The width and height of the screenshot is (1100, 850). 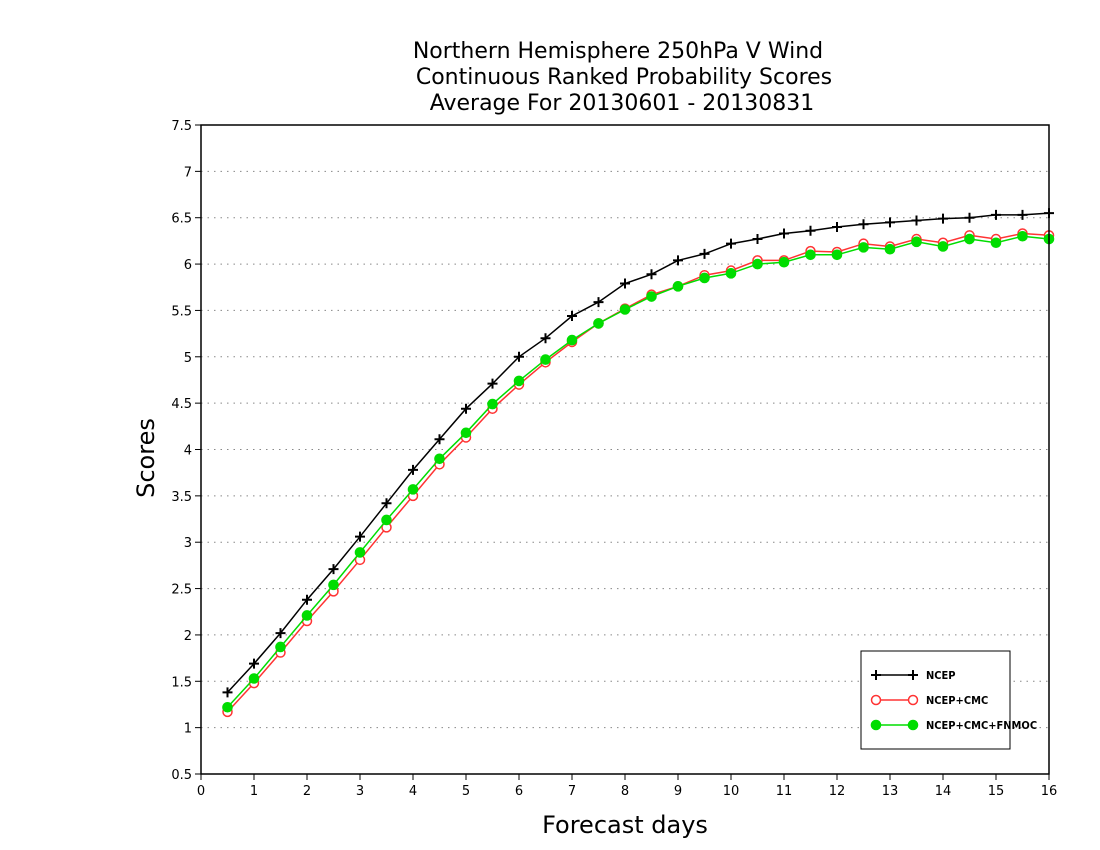 I want to click on x-tick-label: 10, so click(x=731, y=791).